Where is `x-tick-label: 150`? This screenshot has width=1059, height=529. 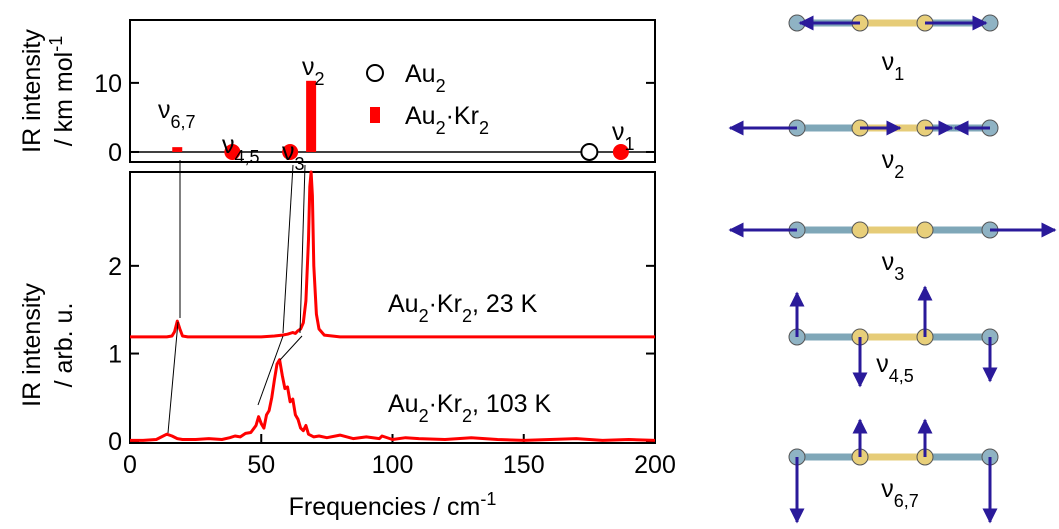 x-tick-label: 150 is located at coordinates (524, 465).